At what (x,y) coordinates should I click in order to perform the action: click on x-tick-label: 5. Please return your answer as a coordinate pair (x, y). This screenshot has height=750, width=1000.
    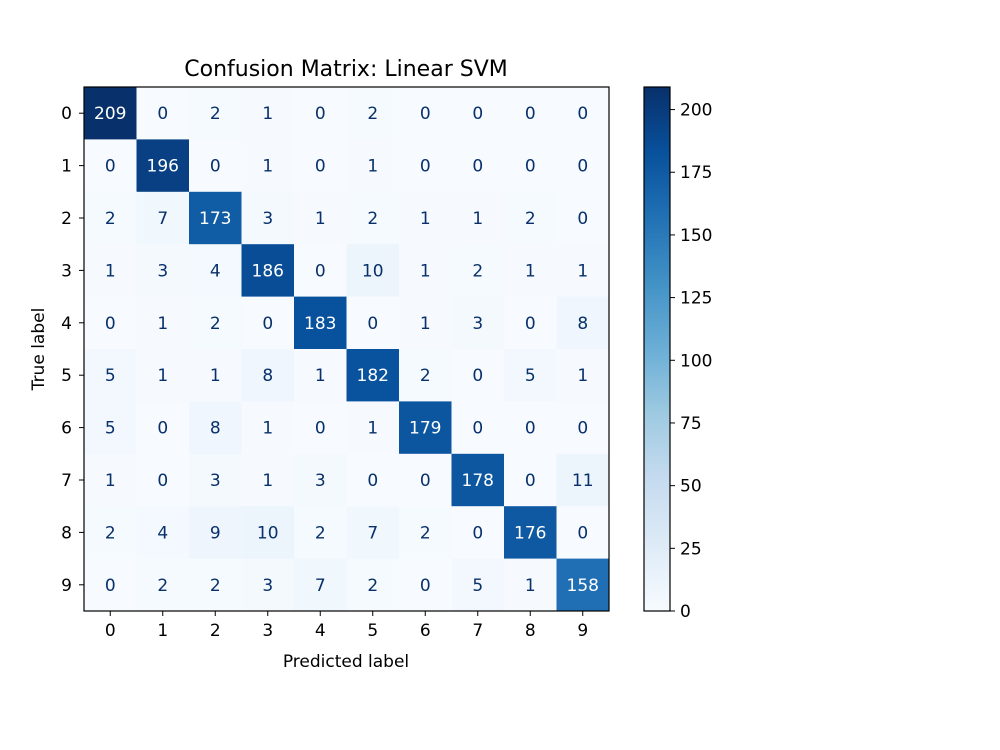
    Looking at the image, I should click on (372, 631).